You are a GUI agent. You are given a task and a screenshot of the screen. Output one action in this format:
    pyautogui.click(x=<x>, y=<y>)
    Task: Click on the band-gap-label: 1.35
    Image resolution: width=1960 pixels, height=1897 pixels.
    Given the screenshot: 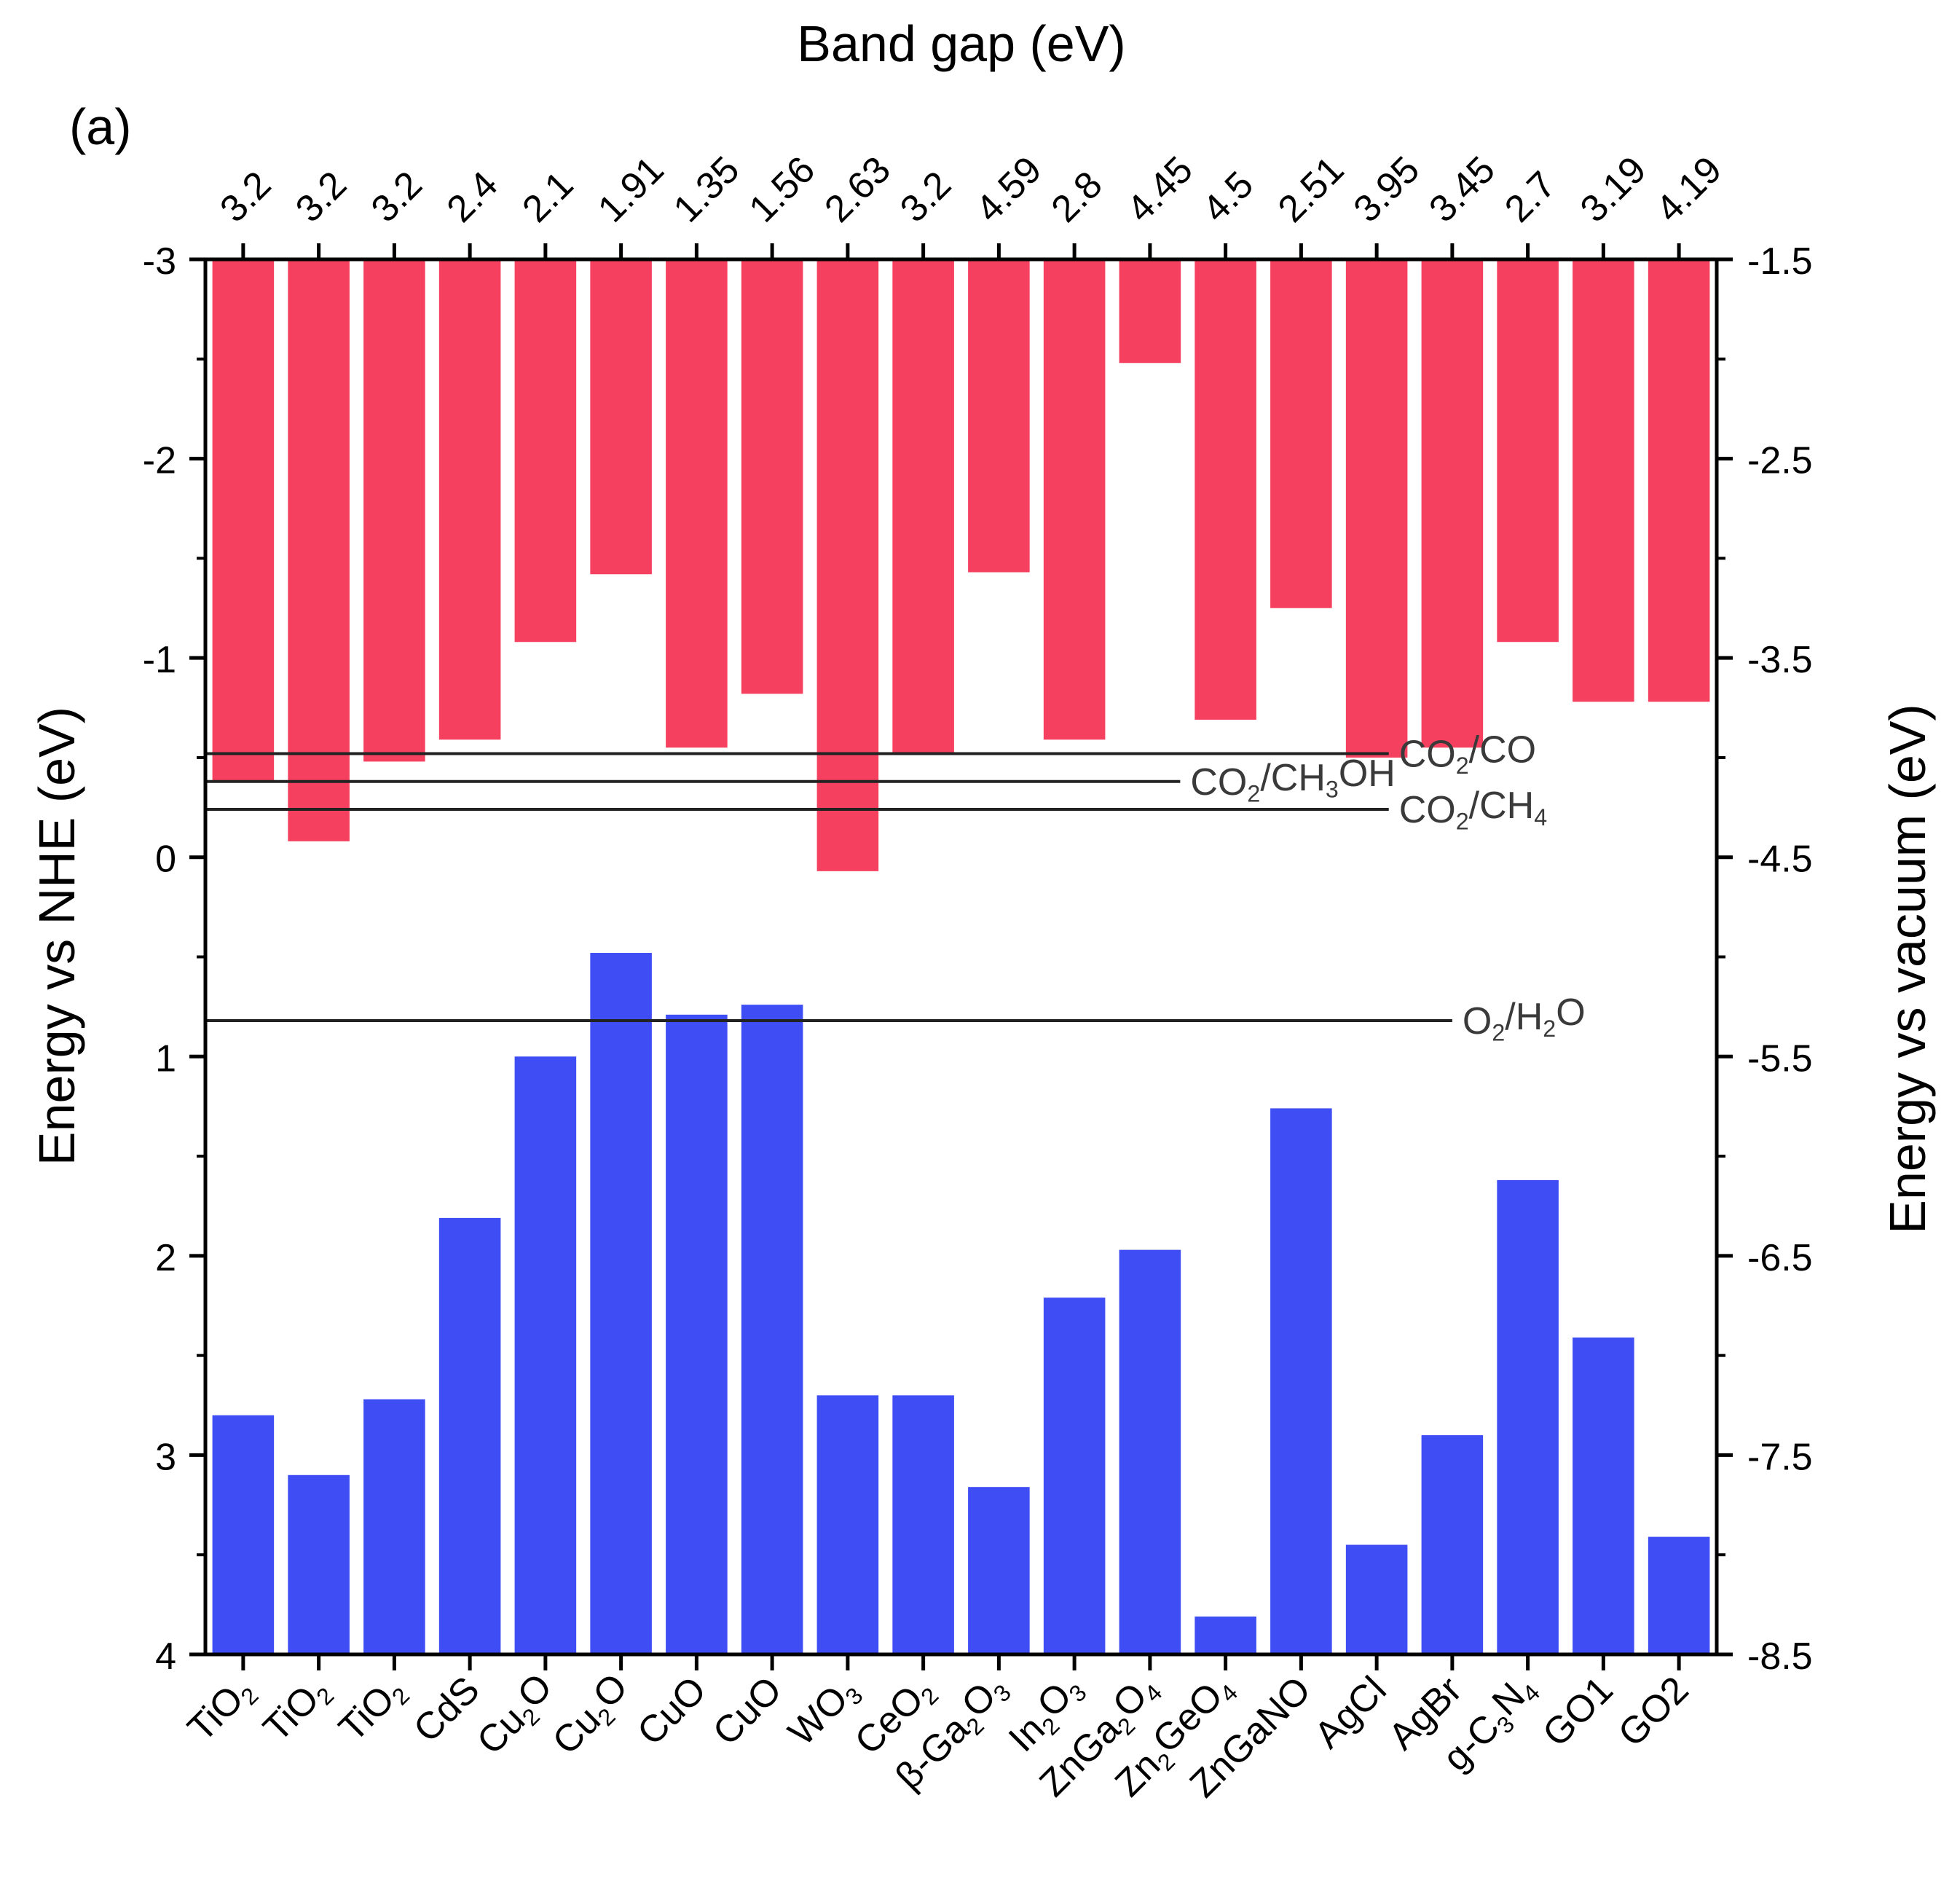 What is the action you would take?
    pyautogui.click(x=707, y=190)
    